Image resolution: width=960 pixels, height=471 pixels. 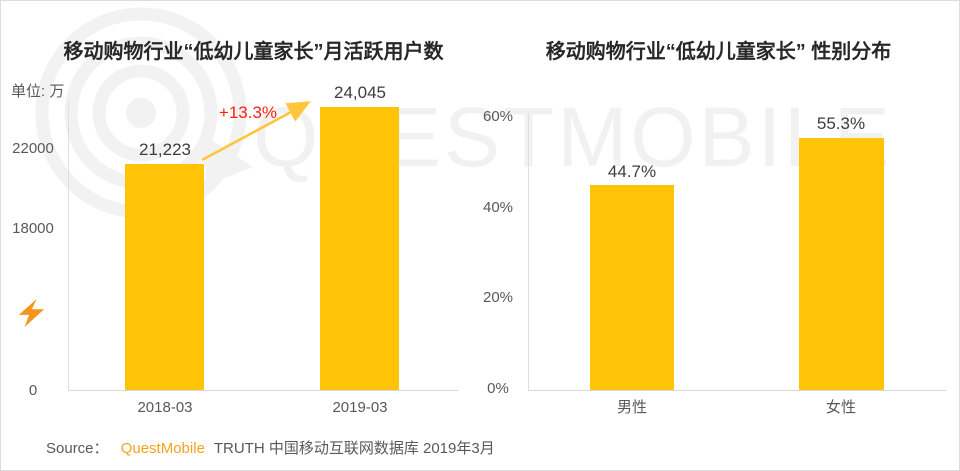 What do you see at coordinates (165, 407) in the screenshot?
I see `xtick-2018-03: 2018-03` at bounding box center [165, 407].